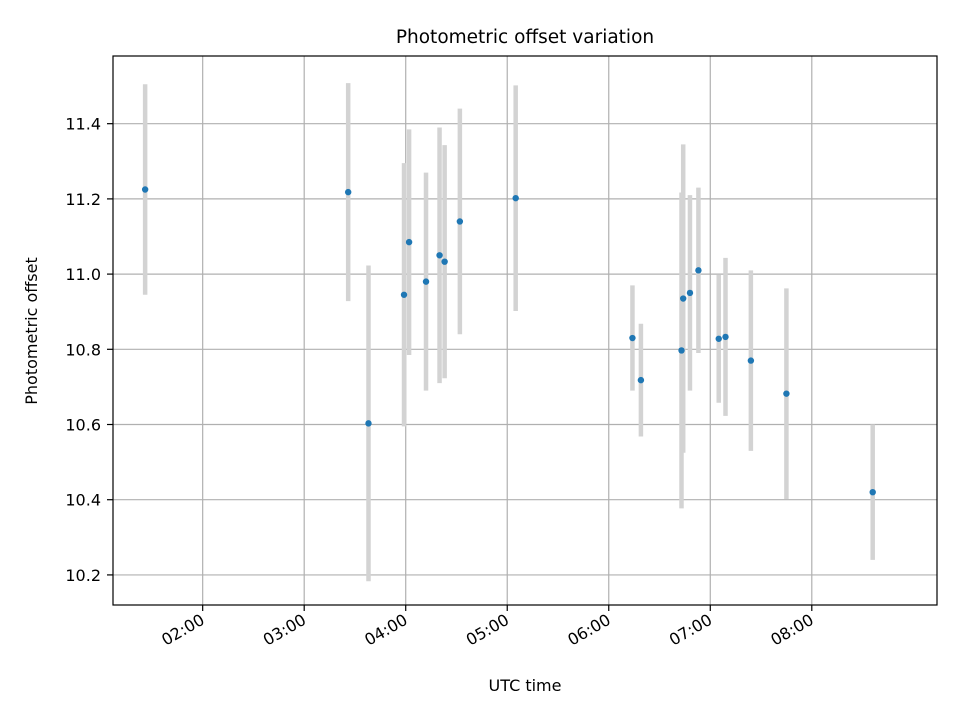 This screenshot has height=720, width=960. I want to click on y-tick-label: 10.6, so click(83, 425).